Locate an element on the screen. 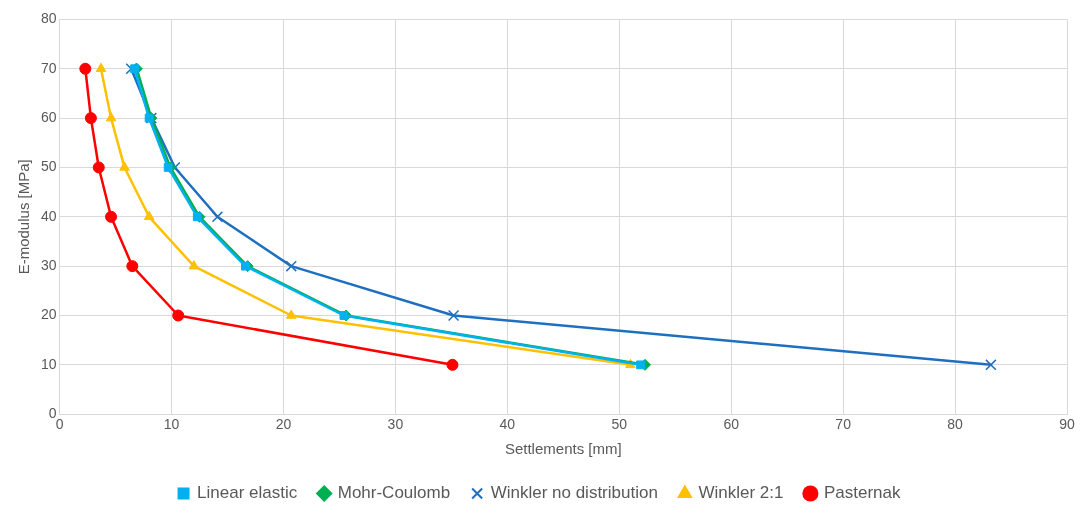 The image size is (1089, 524). y-axis-title: E-modulus [MPa] is located at coordinates (24, 217).